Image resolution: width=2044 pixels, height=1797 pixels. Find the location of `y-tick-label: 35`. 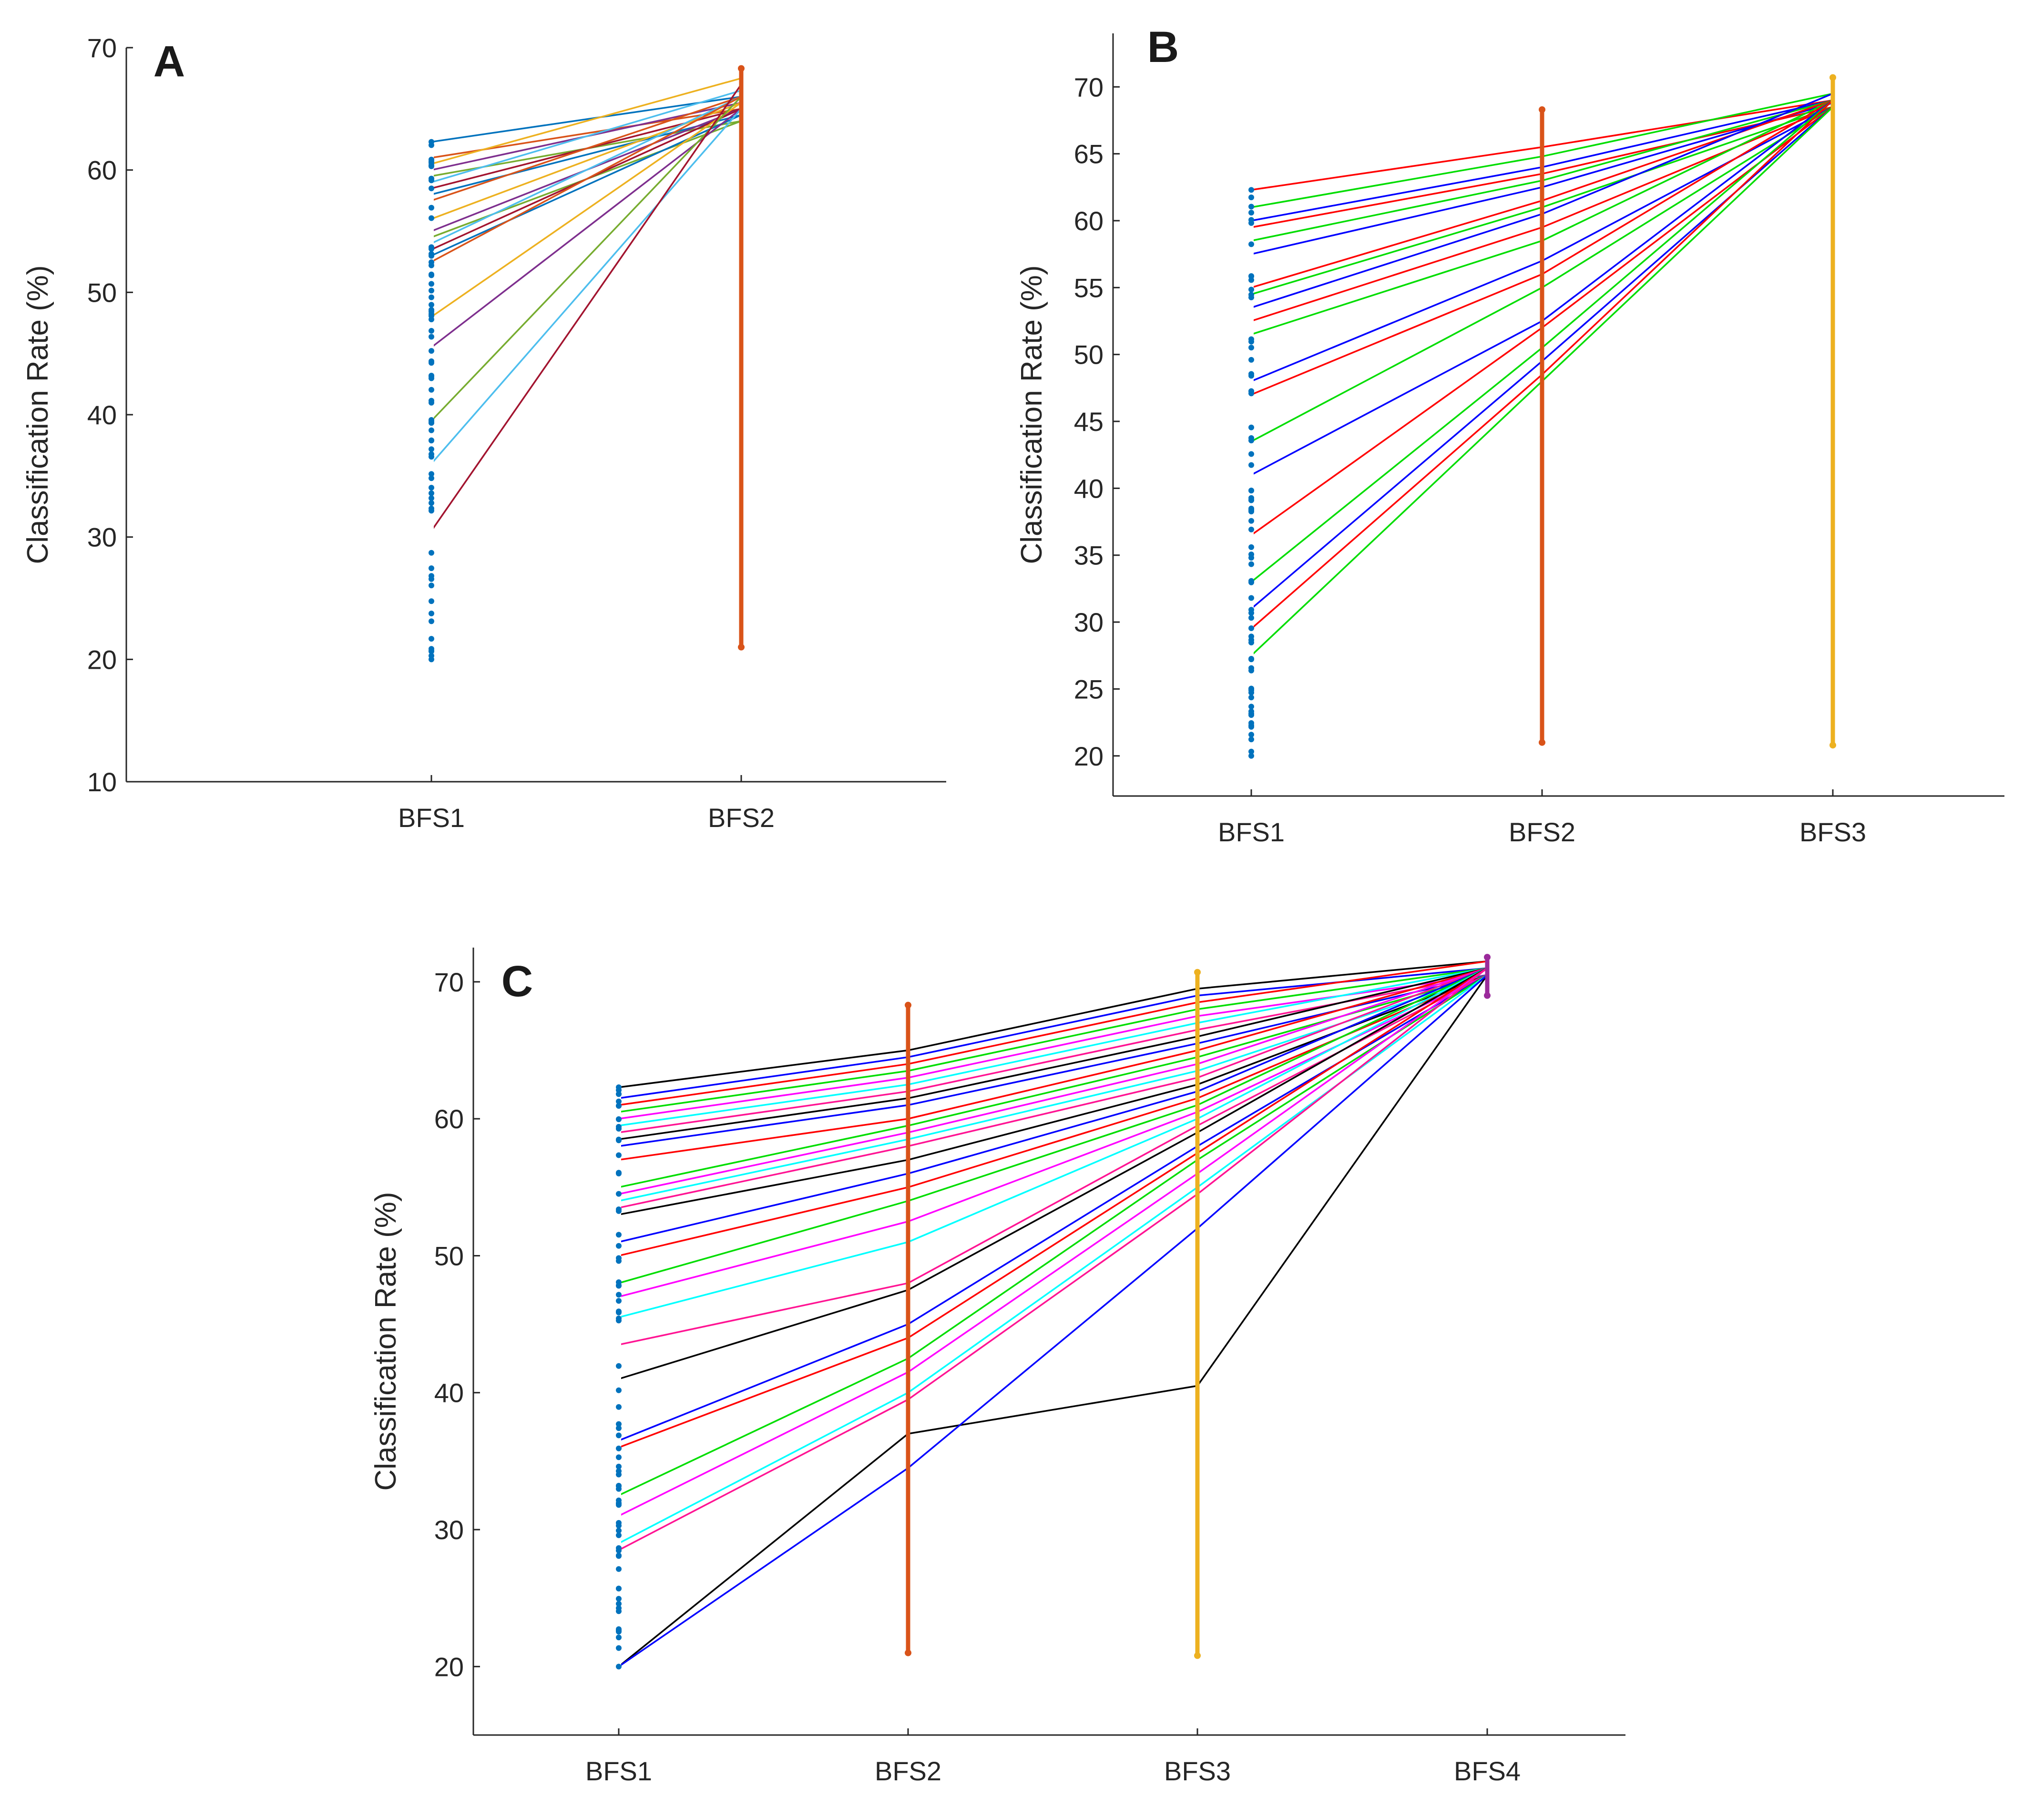

y-tick-label: 35 is located at coordinates (1089, 556).